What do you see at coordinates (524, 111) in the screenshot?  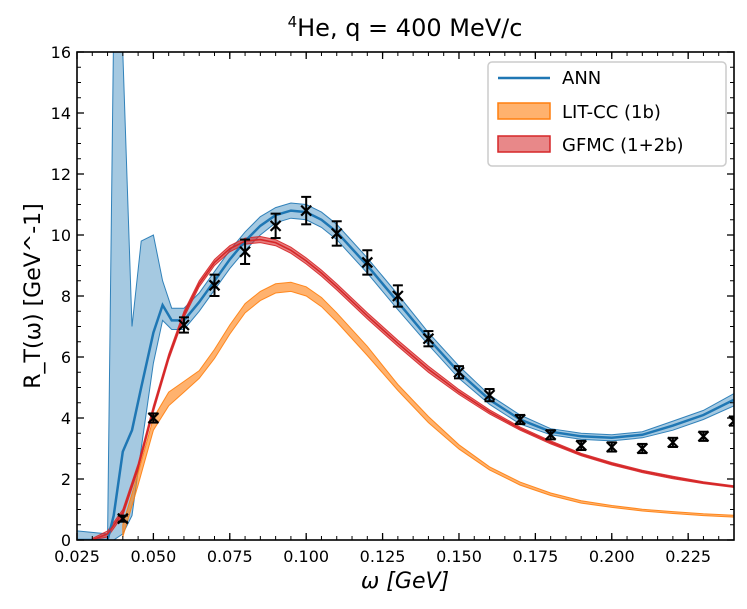 I see `legend-swatch-litcc` at bounding box center [524, 111].